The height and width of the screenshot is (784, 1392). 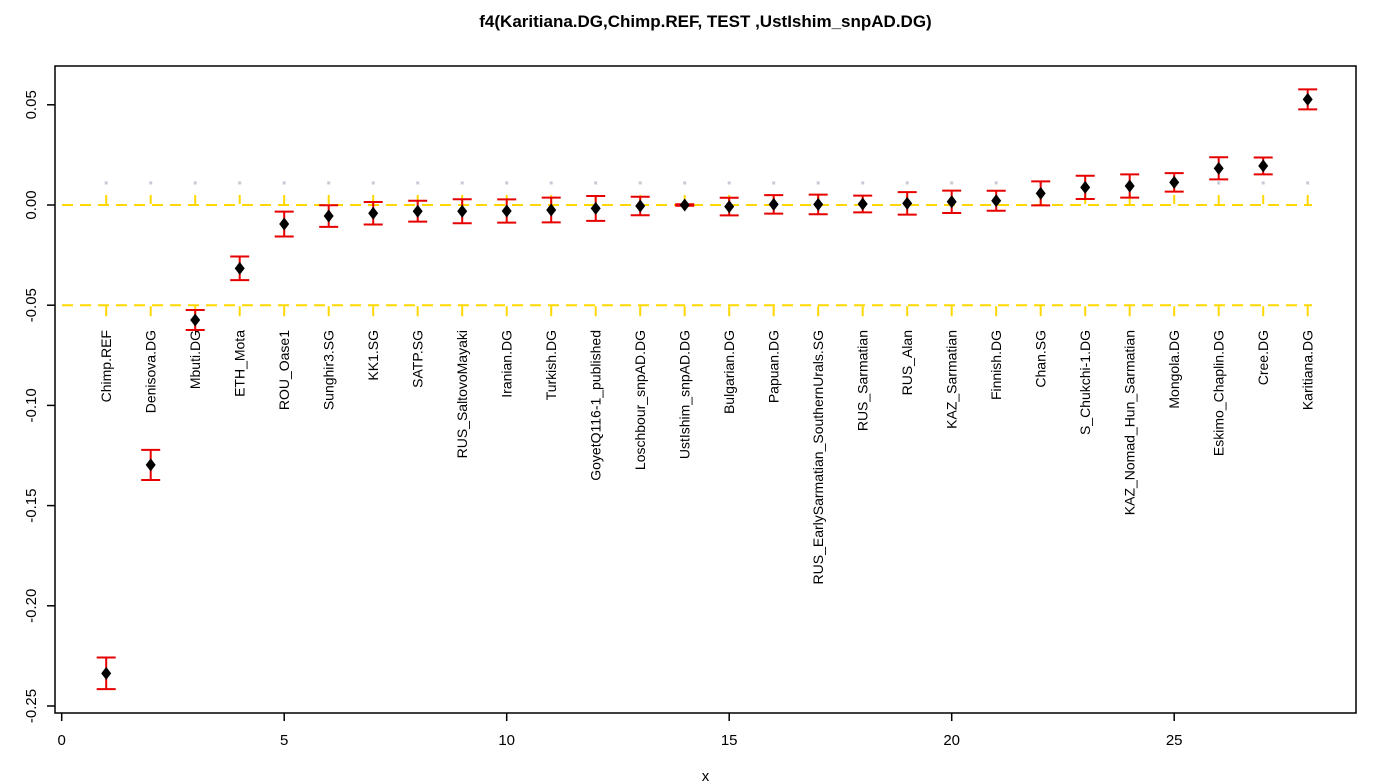 What do you see at coordinates (952, 379) in the screenshot?
I see `population-label: KAZ_Sarmatian` at bounding box center [952, 379].